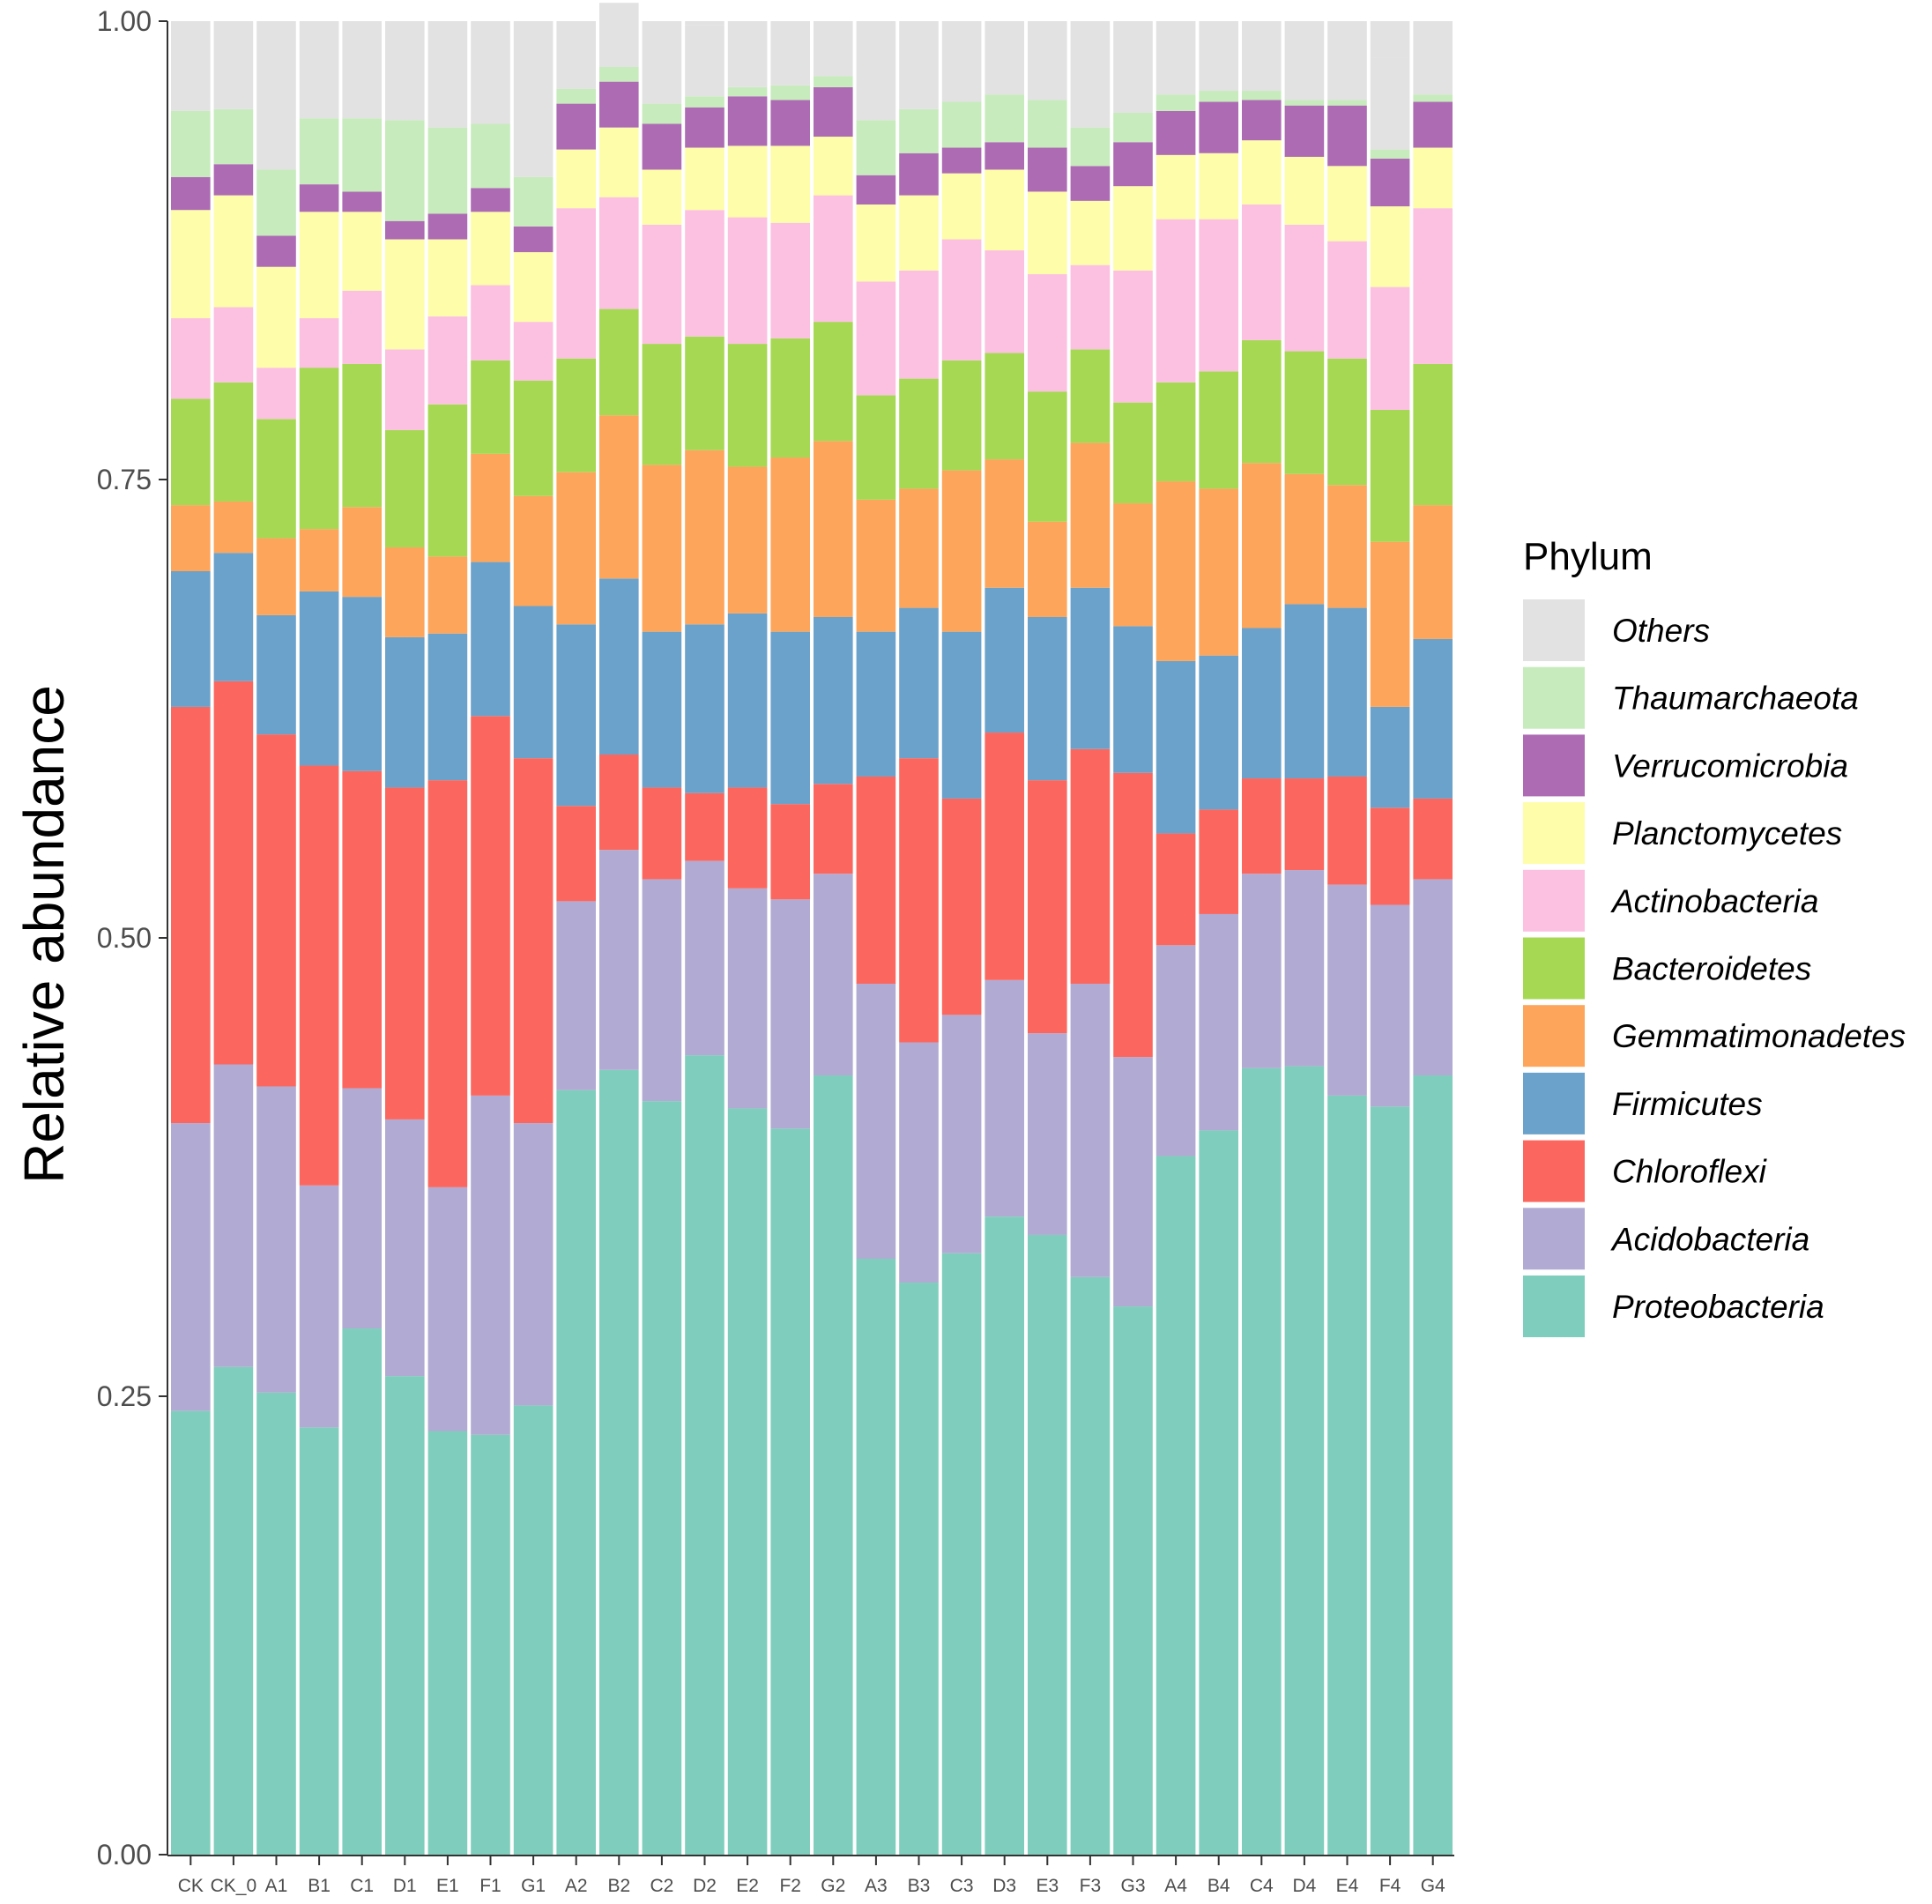 This screenshot has width=1932, height=1904. I want to click on bar-B4-Others, so click(1218, 57).